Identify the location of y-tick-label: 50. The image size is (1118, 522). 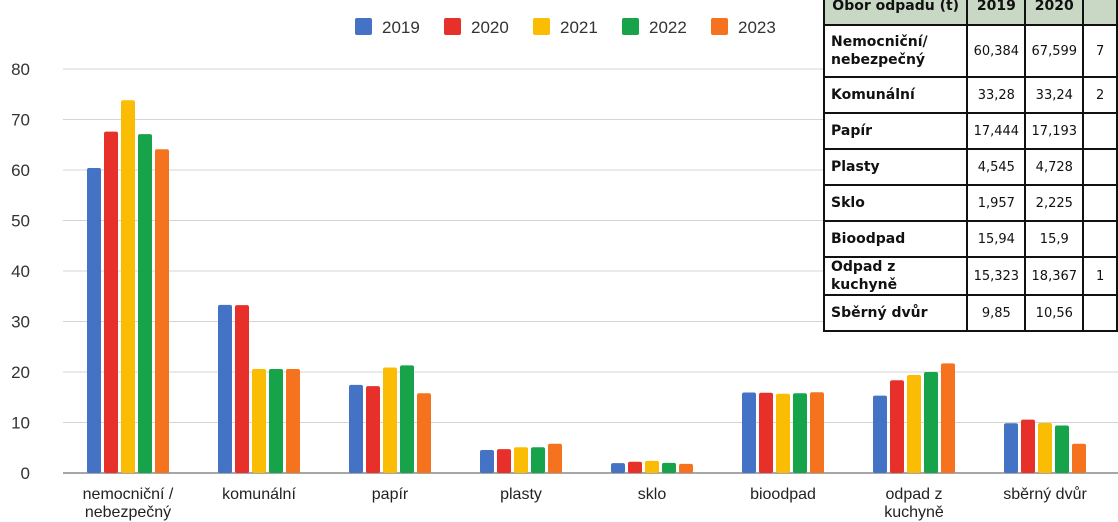
(20, 221).